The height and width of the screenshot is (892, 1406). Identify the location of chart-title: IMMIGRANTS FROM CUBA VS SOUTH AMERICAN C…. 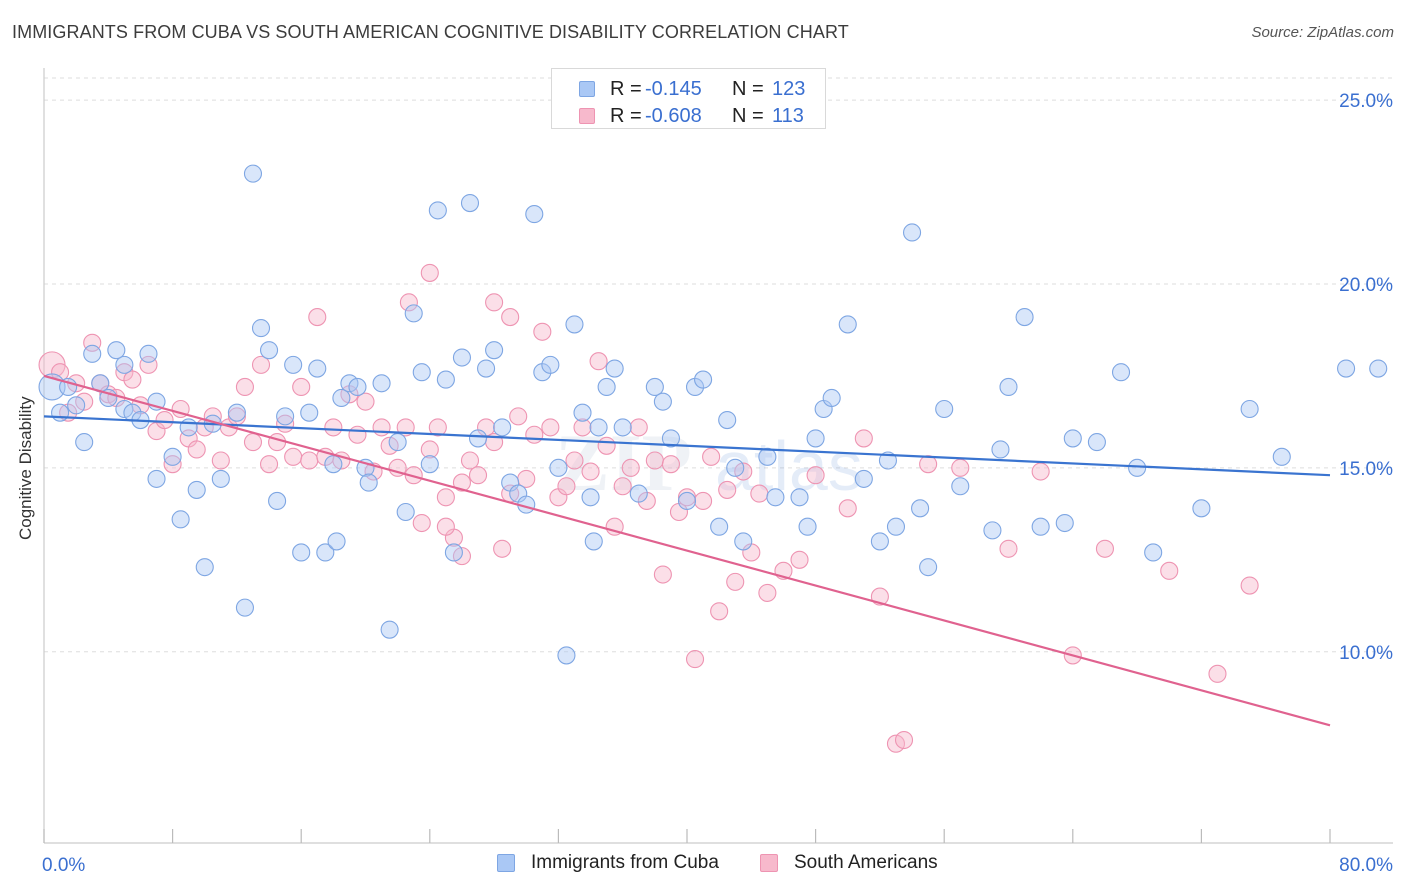
(430, 32).